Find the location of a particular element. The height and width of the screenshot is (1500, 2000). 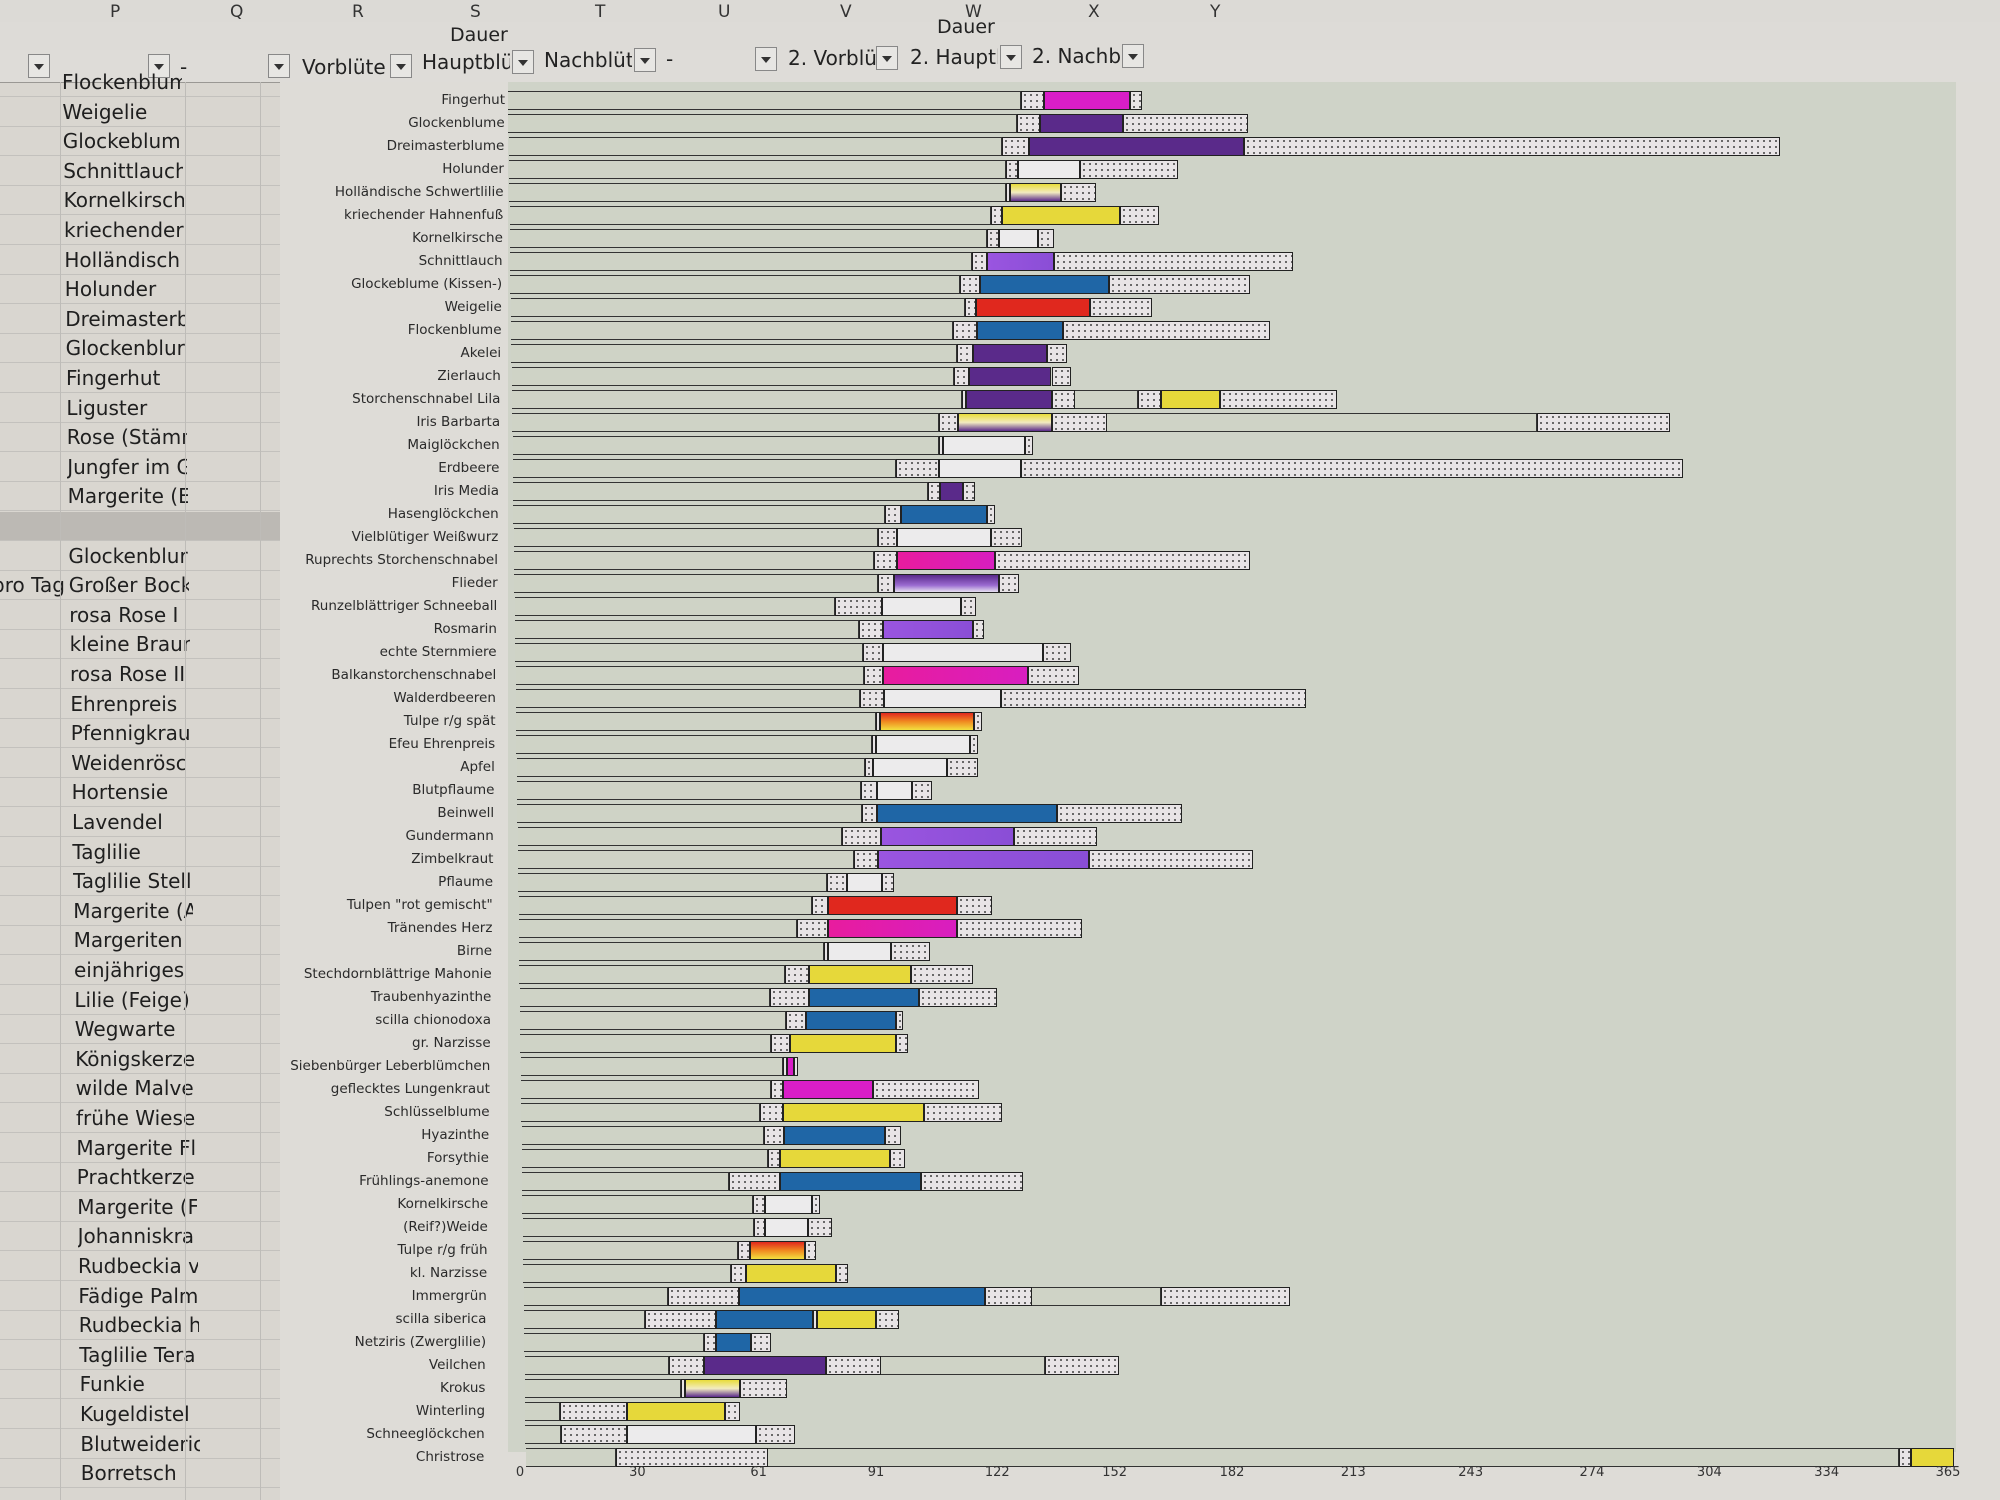

plant-name-cell: Kugeldistel is located at coordinates (135, 1414).